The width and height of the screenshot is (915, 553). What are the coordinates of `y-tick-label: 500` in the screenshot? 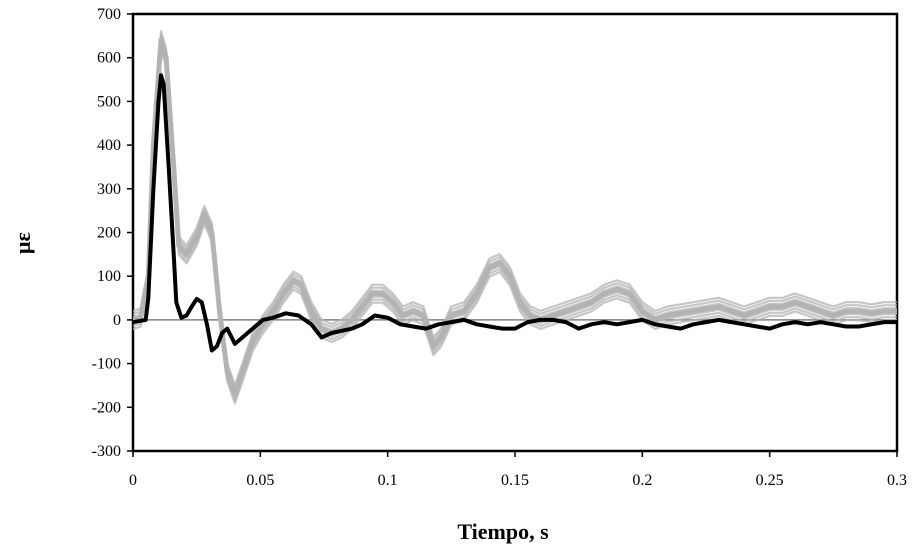 It's located at (109, 101).